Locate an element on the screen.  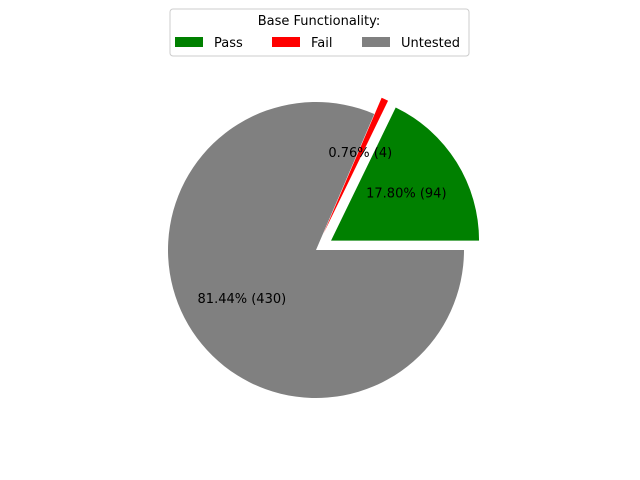
legend: Base Functionality: Pass Fail Untested is located at coordinates (319, 32).